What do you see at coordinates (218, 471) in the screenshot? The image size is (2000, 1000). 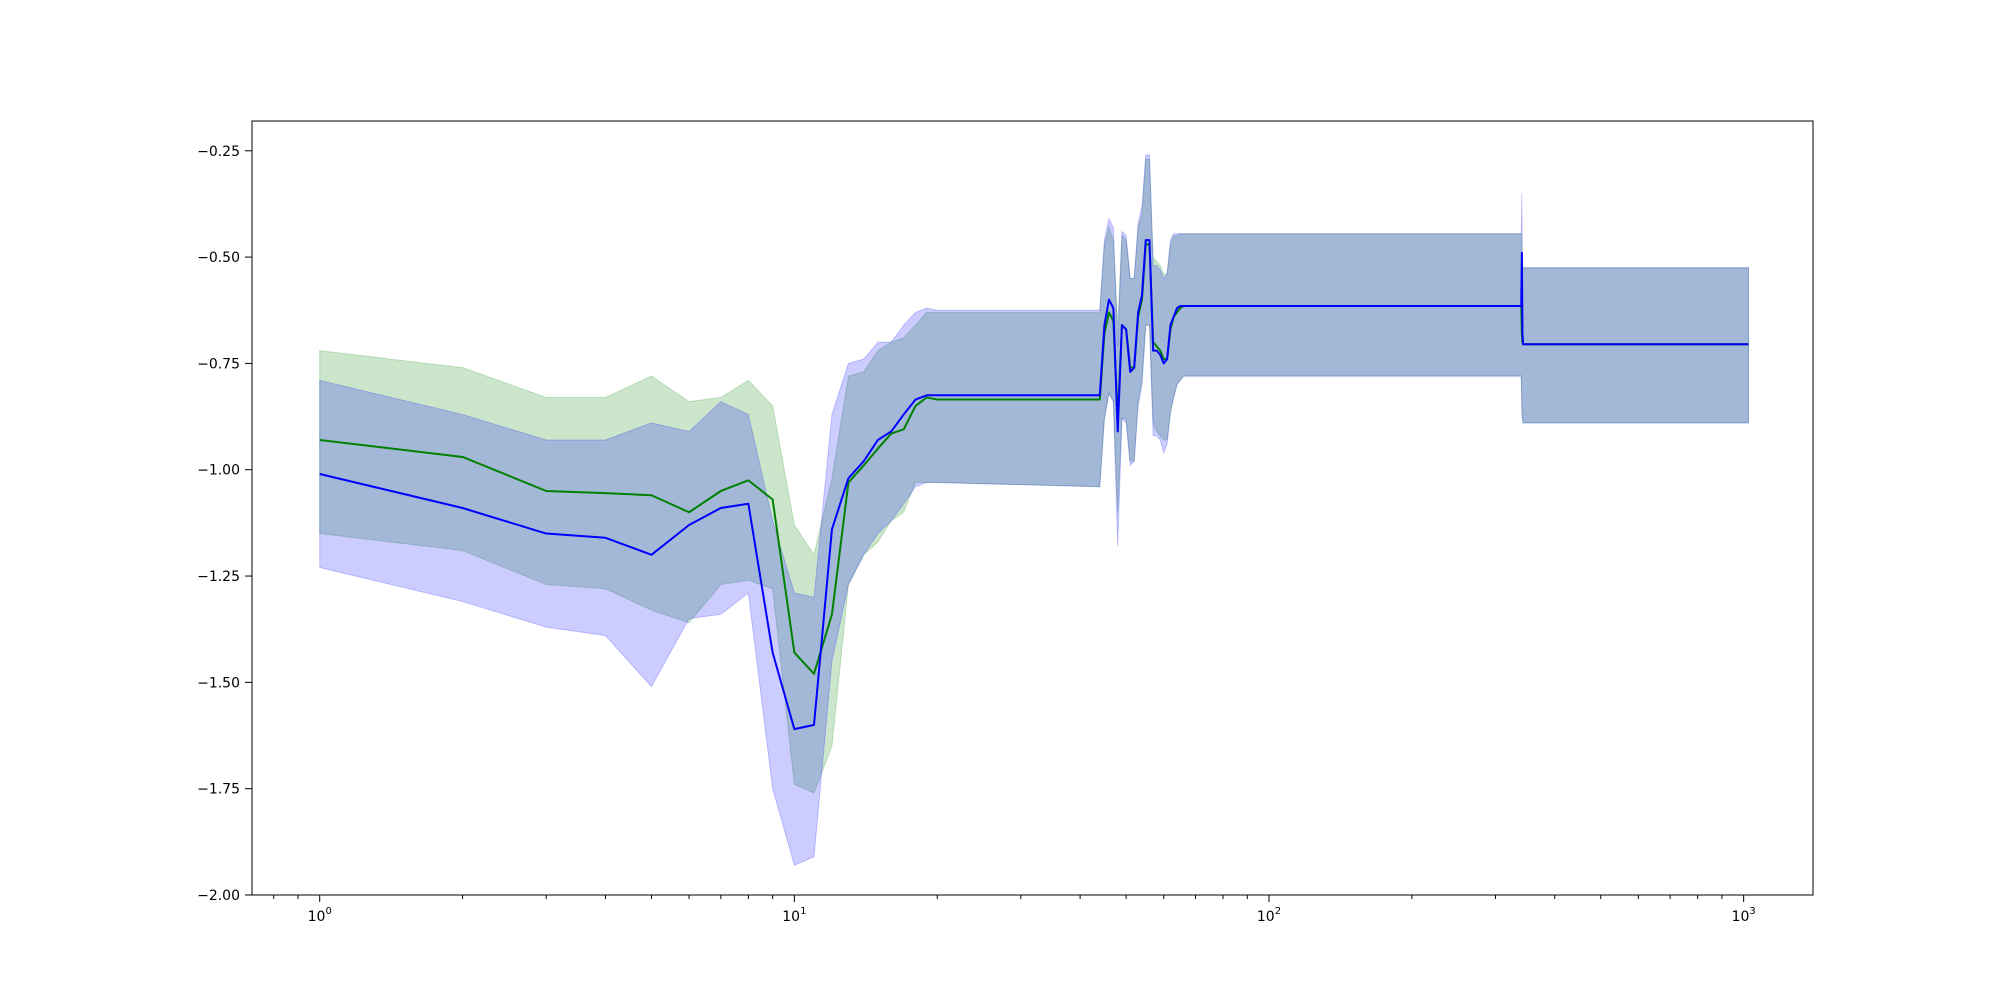 I see `y-tick-label: −1.00` at bounding box center [218, 471].